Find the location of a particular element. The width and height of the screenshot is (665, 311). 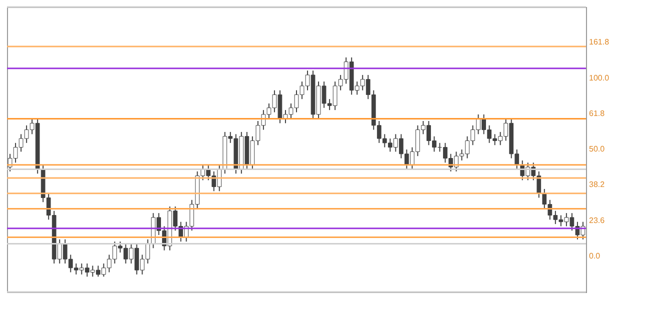

text: 23.6 is located at coordinates (597, 220).